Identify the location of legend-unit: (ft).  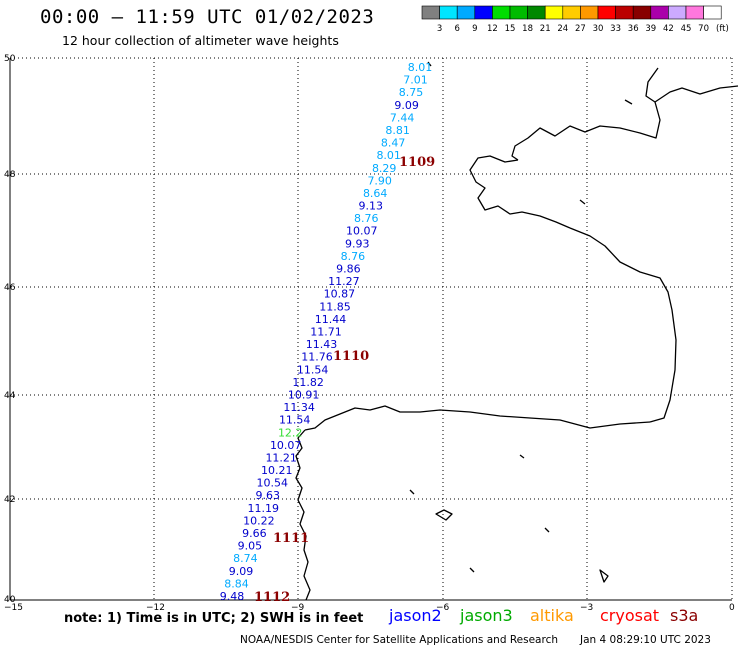
(722, 29).